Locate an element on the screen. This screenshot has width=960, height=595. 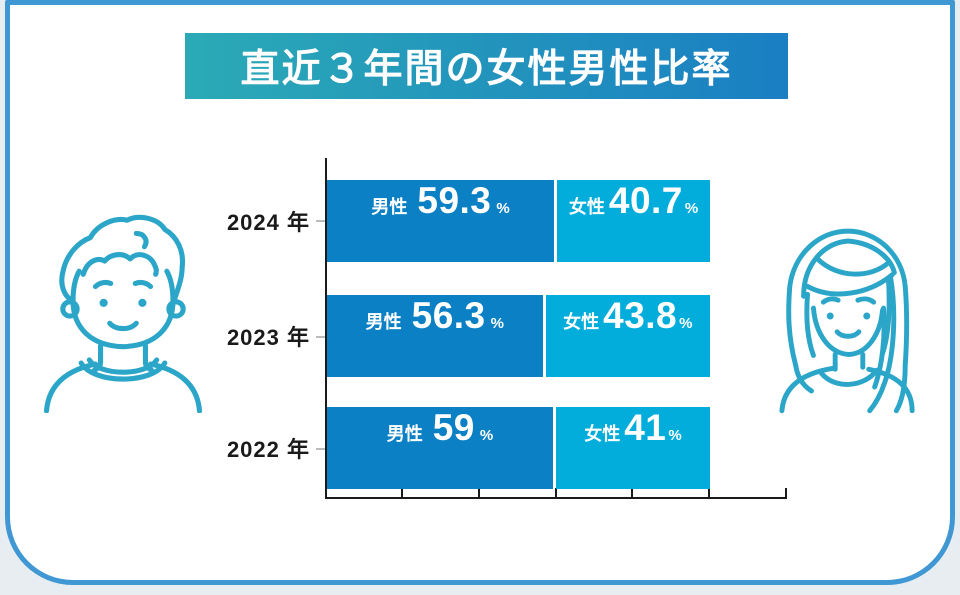
title-banner: 直近３年間の女性男性比率 is located at coordinates (486, 66).